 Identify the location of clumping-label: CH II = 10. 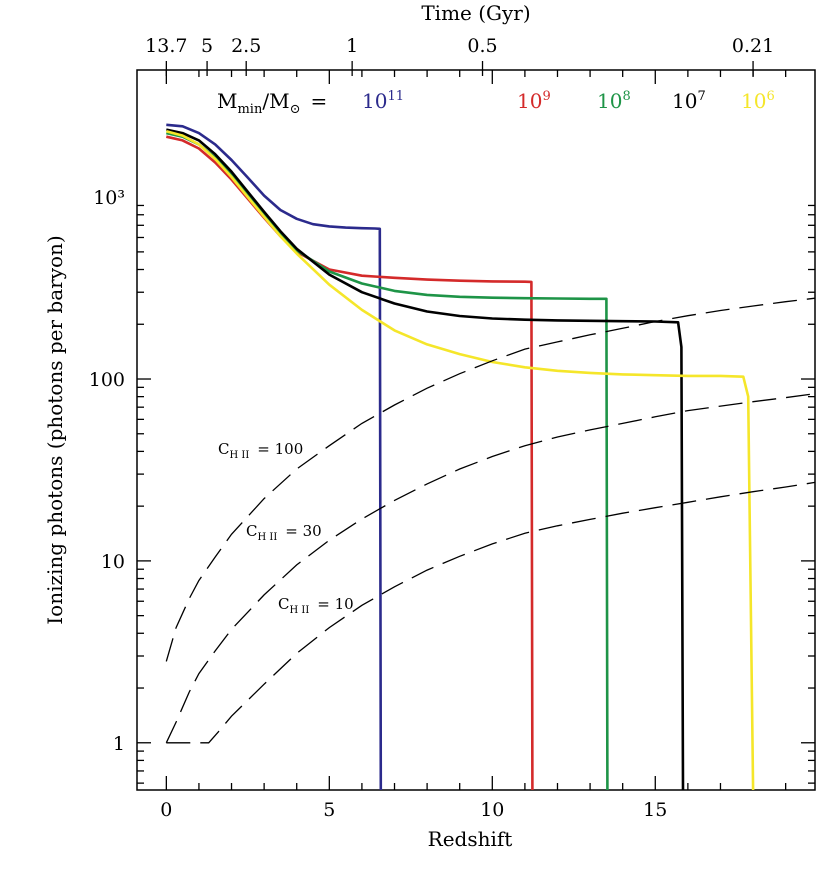
(316, 605).